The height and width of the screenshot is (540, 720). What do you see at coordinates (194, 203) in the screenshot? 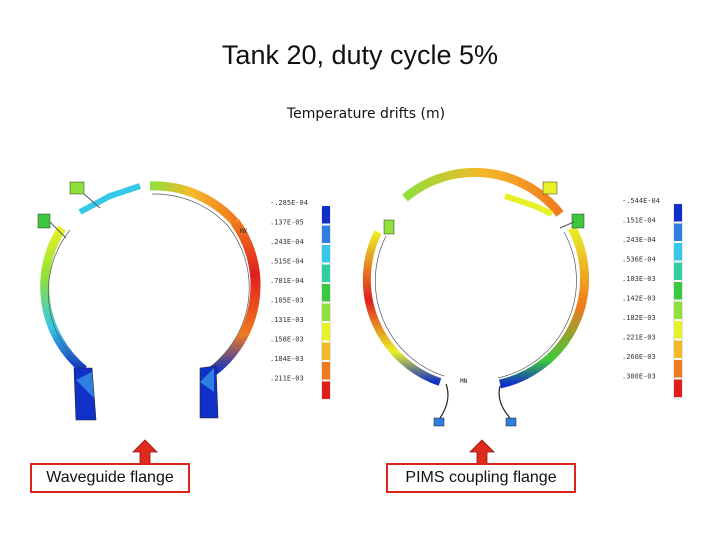
I see `left-ring-top-band` at bounding box center [194, 203].